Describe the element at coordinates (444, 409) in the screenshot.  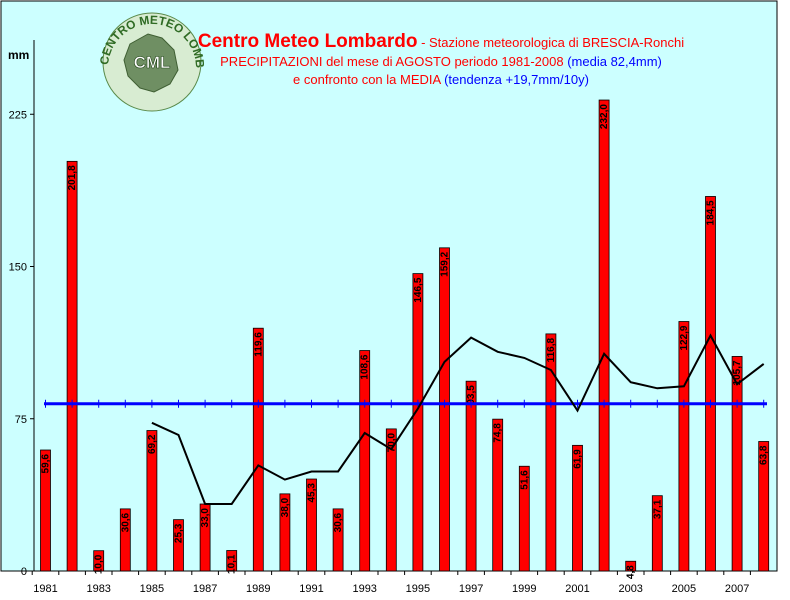
I see `bar-1996` at that location.